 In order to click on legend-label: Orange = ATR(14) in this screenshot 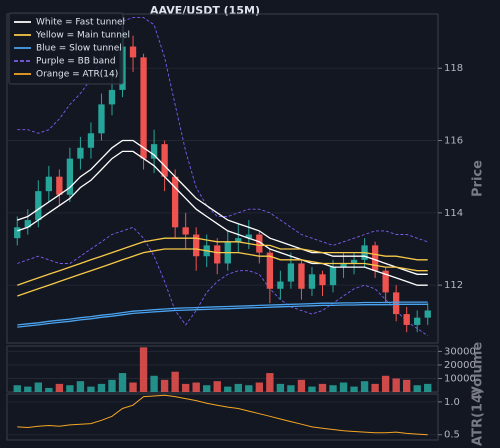, I will do `click(77, 75)`.